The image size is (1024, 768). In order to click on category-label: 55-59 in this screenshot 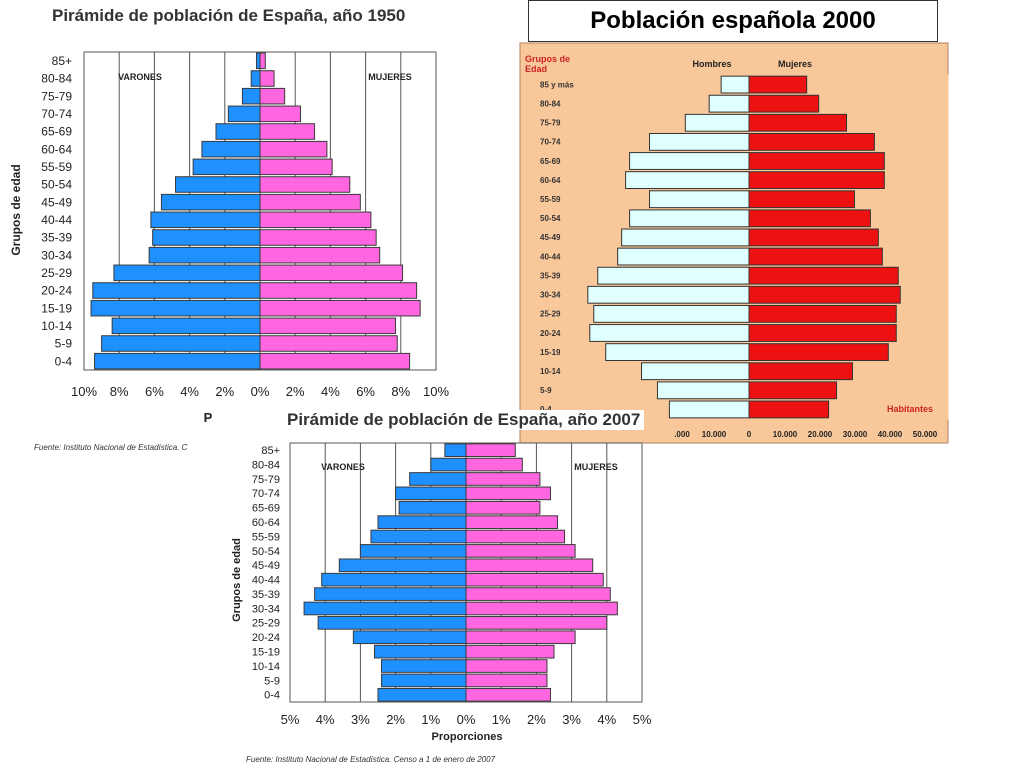, I will do `click(266, 537)`.